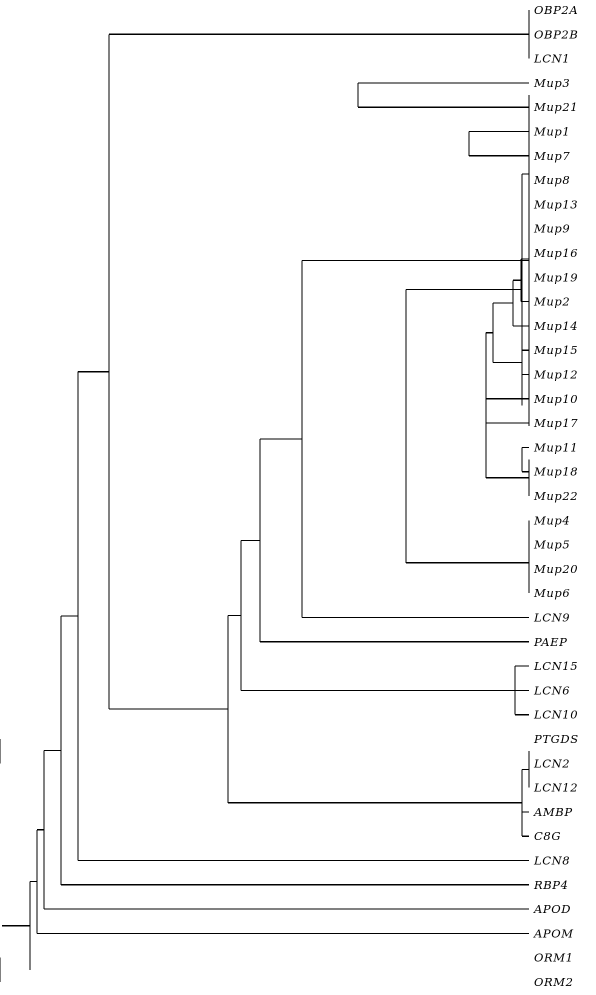 The width and height of the screenshot is (596, 995). Describe the element at coordinates (552, 909) in the screenshot. I see `leaf-label: APOD` at that location.